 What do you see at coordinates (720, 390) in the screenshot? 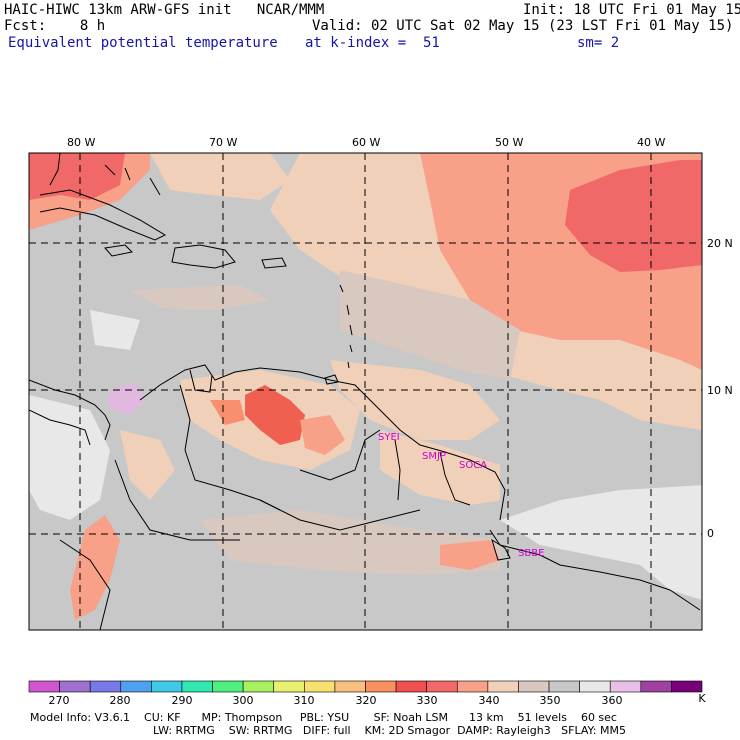
I see `lat-label-10n: 10 N` at bounding box center [720, 390].